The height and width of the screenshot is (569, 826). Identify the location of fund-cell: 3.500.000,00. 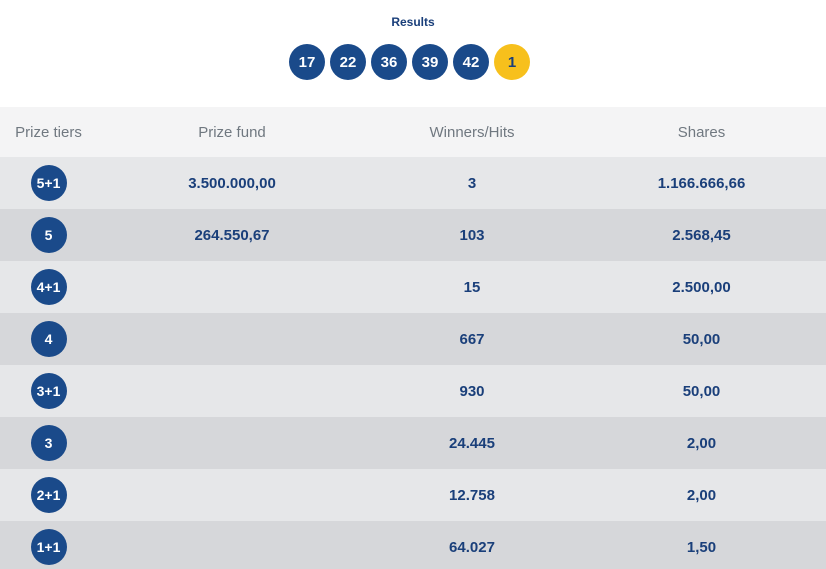
(232, 183).